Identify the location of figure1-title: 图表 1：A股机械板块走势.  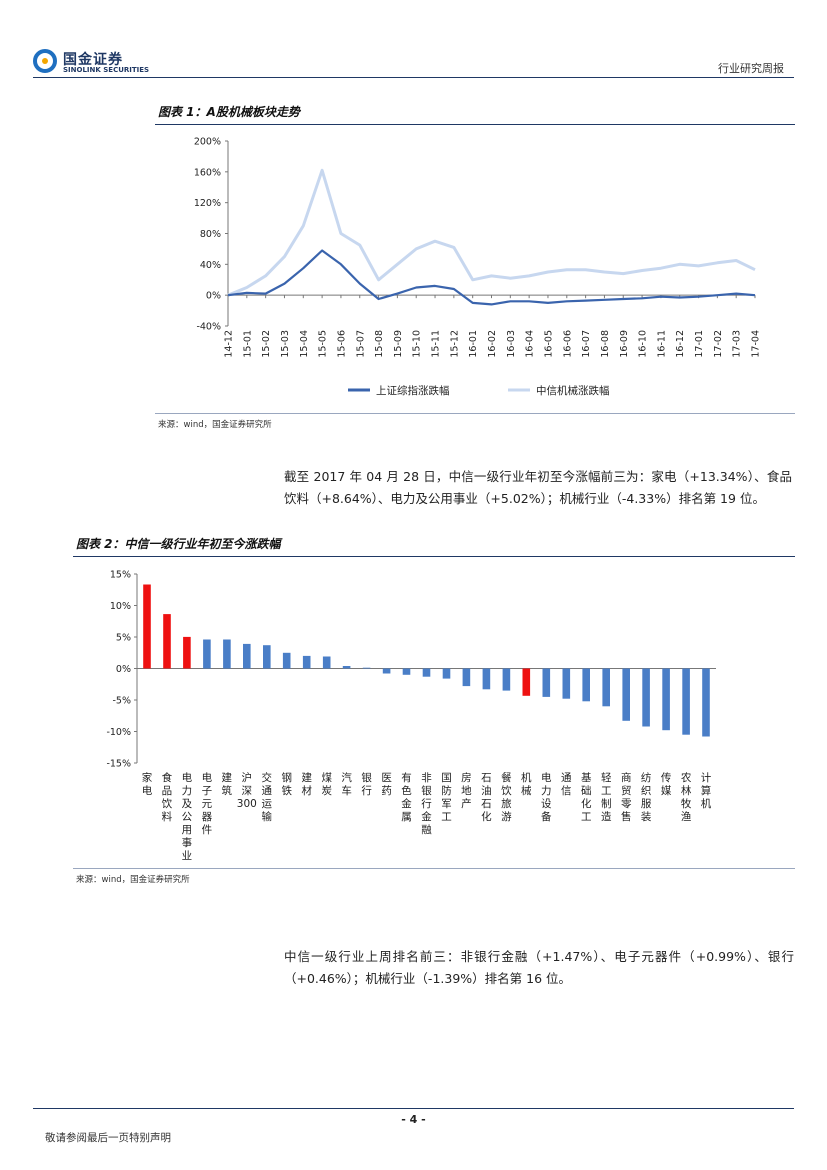
(229, 112).